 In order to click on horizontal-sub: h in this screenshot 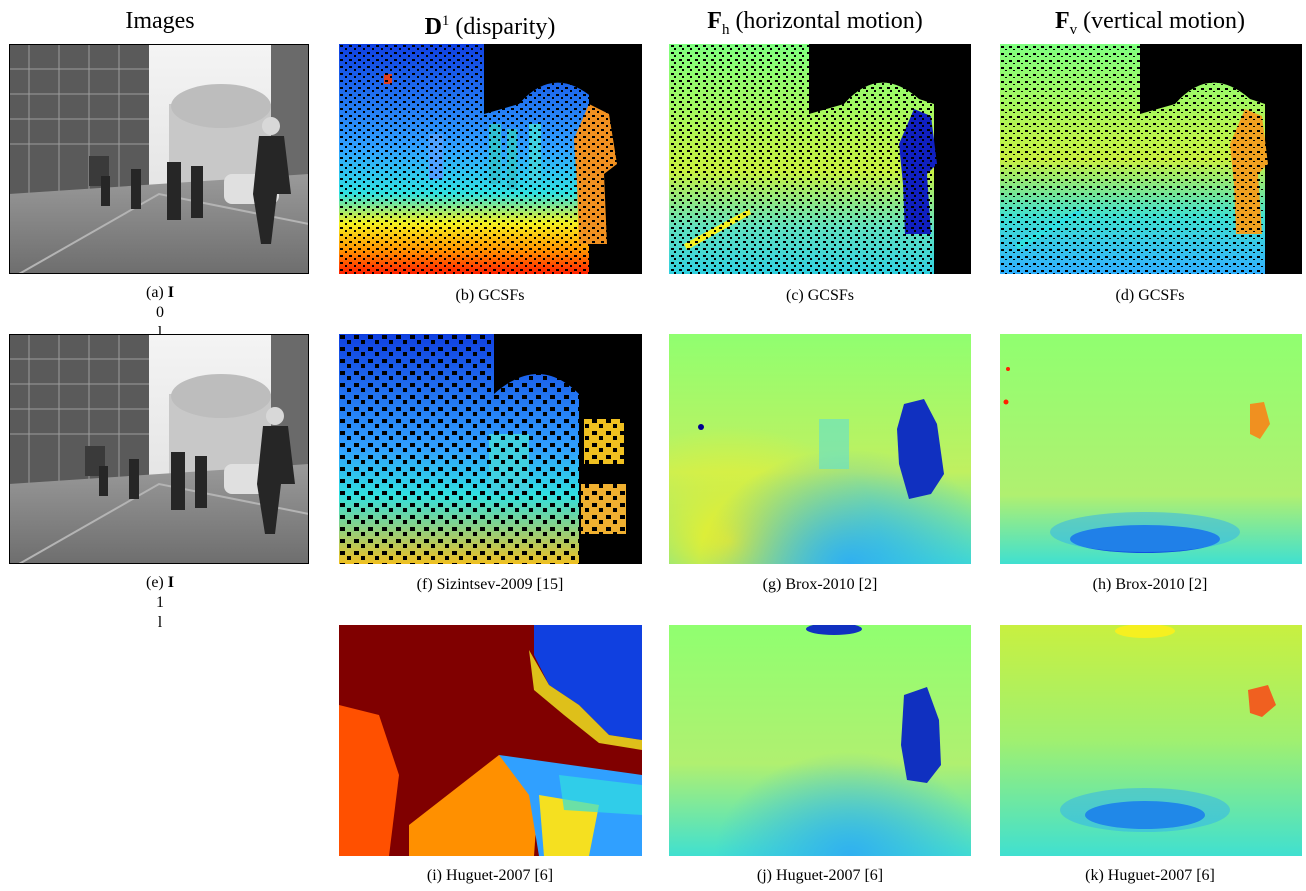, I will do `click(725, 29)`.